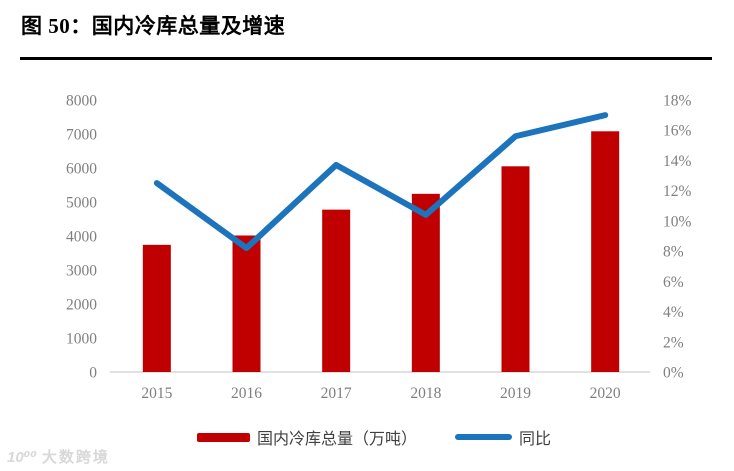 Image resolution: width=734 pixels, height=471 pixels. What do you see at coordinates (246, 393) in the screenshot?
I see `x-axis-label: 2016` at bounding box center [246, 393].